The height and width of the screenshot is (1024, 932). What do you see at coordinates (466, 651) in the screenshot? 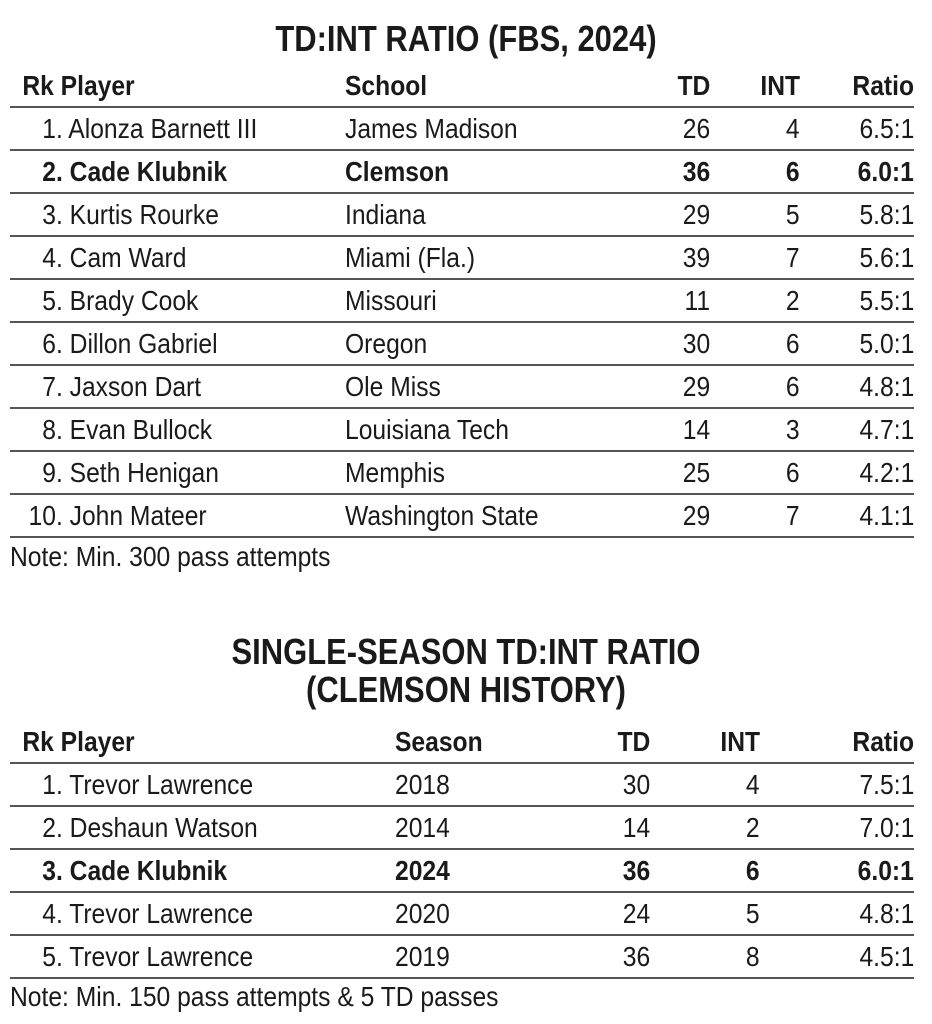
I see `table2-title-line1: SINGLE-SEASON TD:INT RATIO` at bounding box center [466, 651].